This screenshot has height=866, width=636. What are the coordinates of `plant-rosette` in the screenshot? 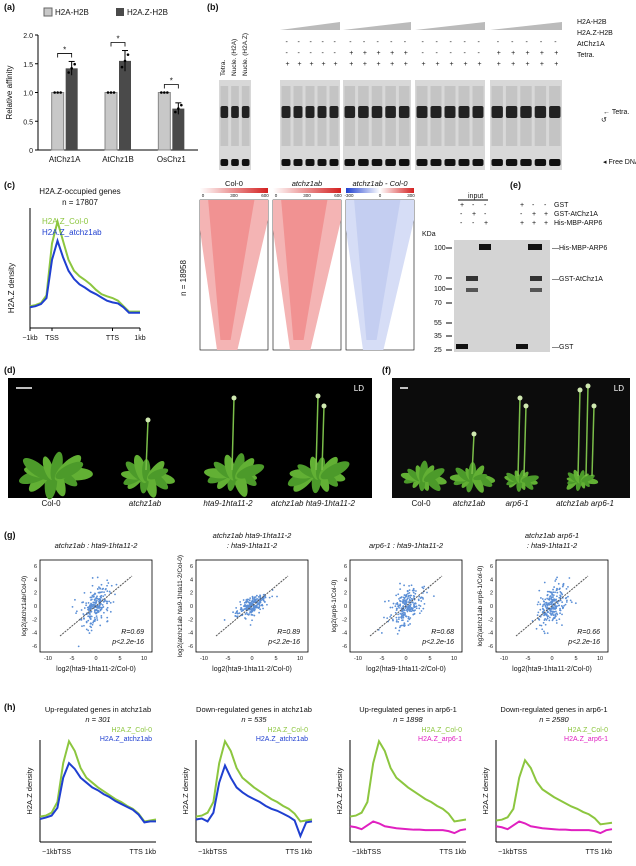 It's located at (36, 469).